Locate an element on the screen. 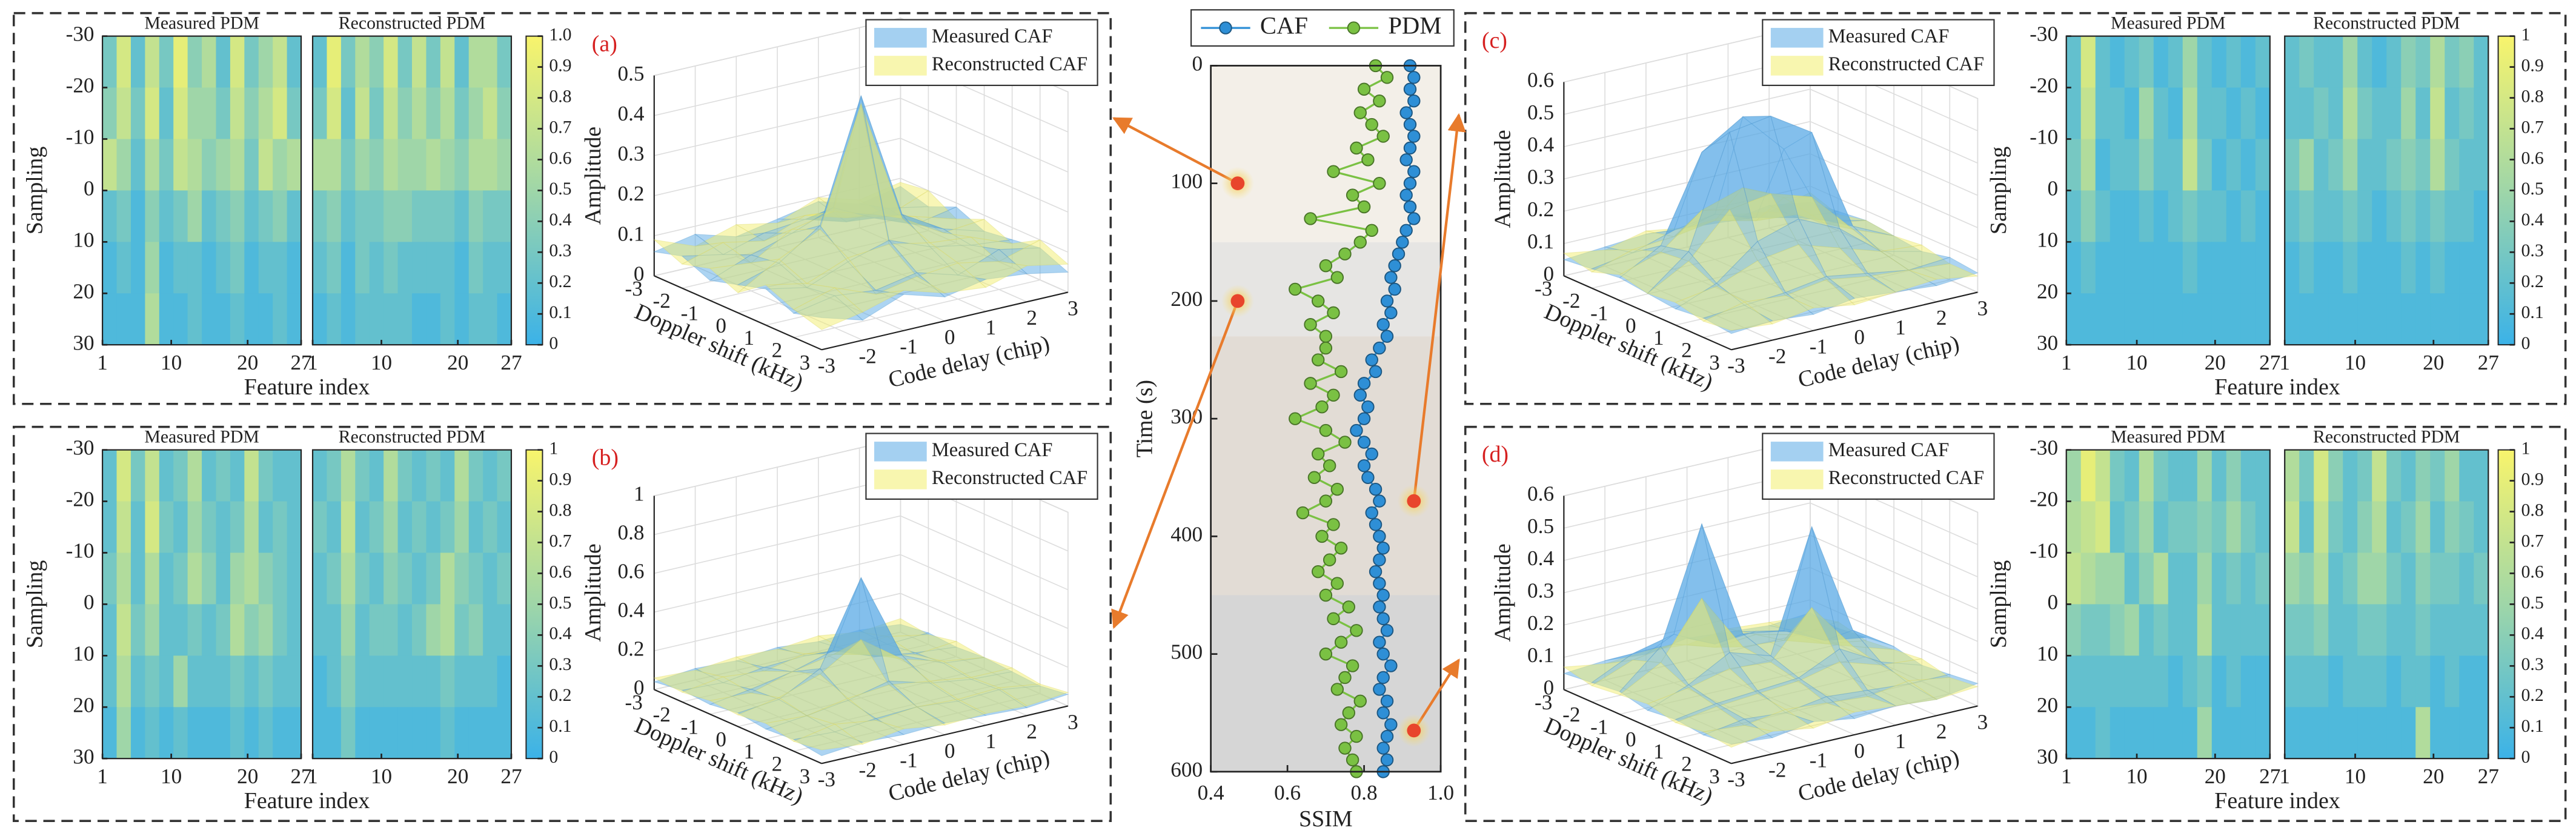  y-tick-label: 0 is located at coordinates (2053, 188).